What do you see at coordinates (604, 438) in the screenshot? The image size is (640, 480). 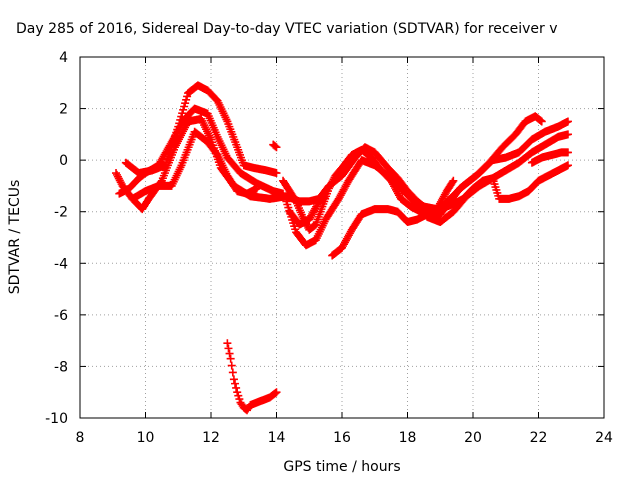 I see `x-tick-label: 24` at bounding box center [604, 438].